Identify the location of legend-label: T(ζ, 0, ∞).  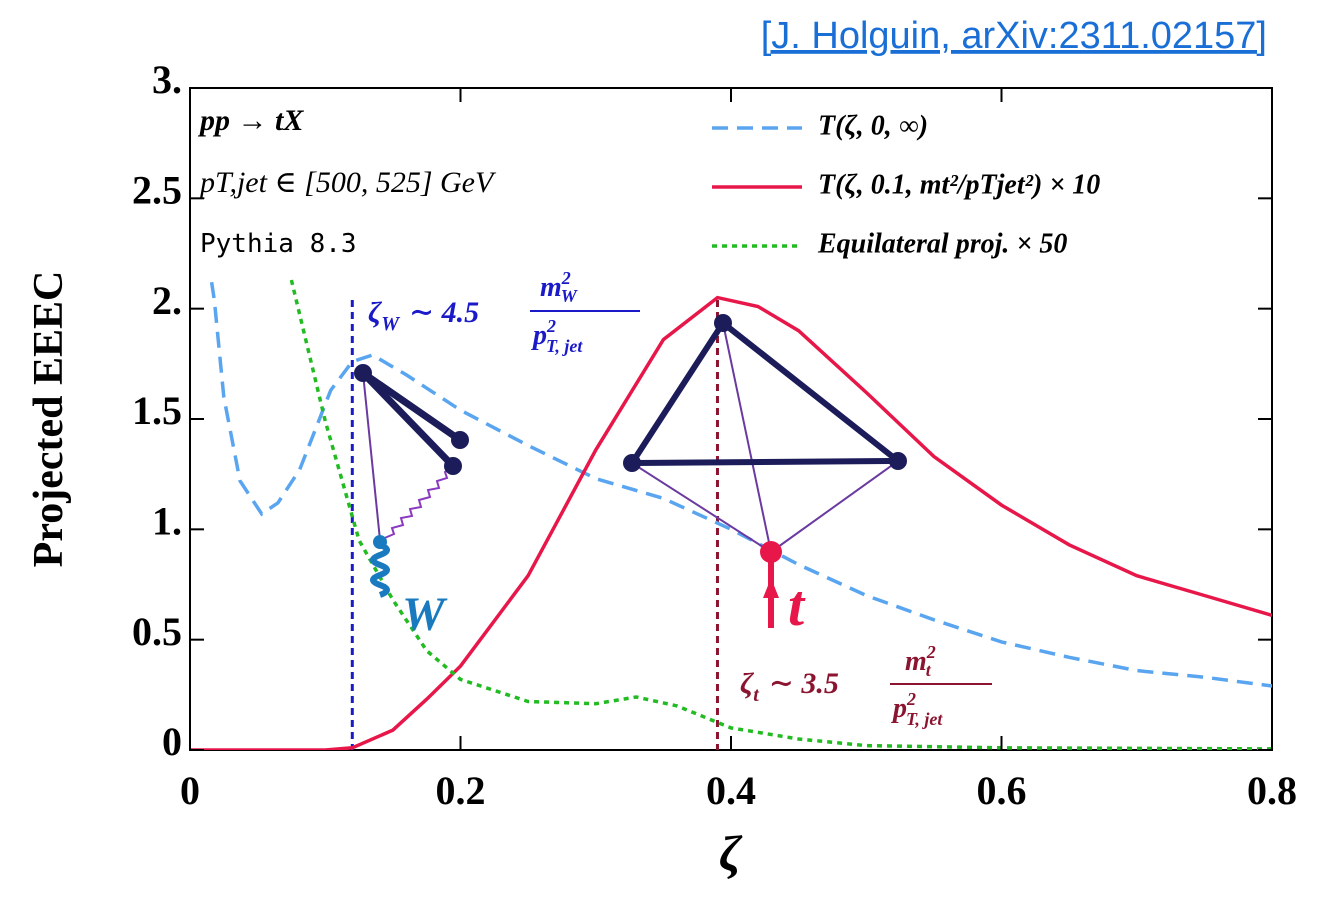
(873, 125).